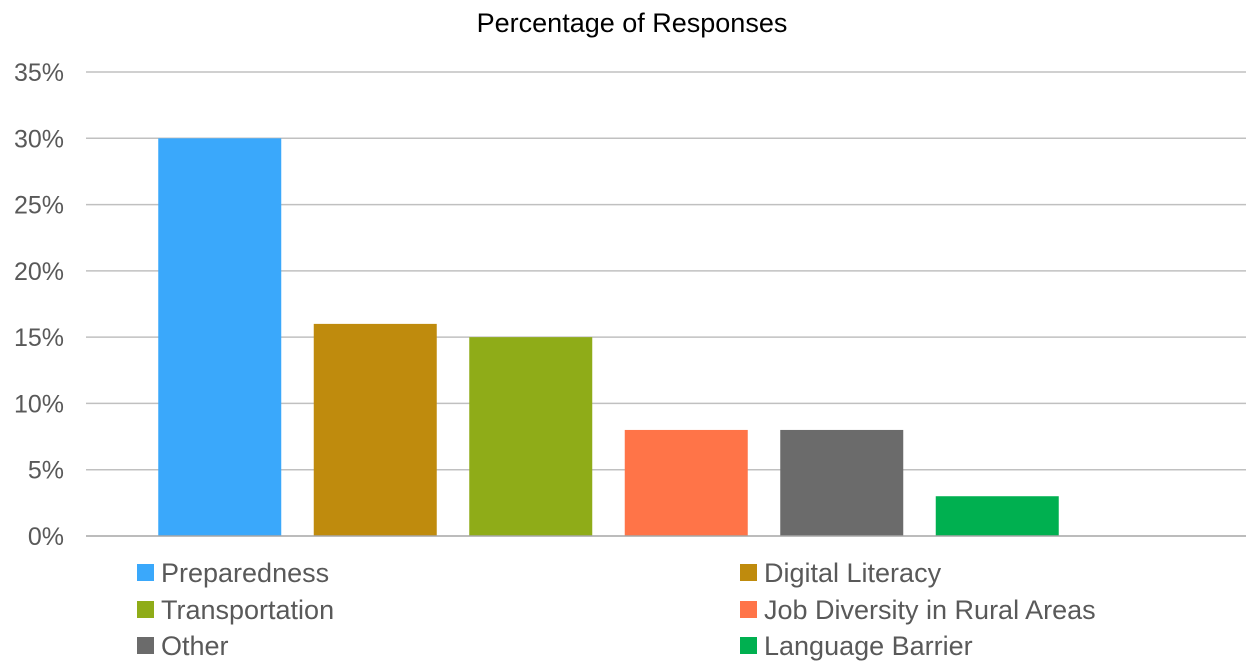  I want to click on y-tick-label: 30%, so click(39, 139).